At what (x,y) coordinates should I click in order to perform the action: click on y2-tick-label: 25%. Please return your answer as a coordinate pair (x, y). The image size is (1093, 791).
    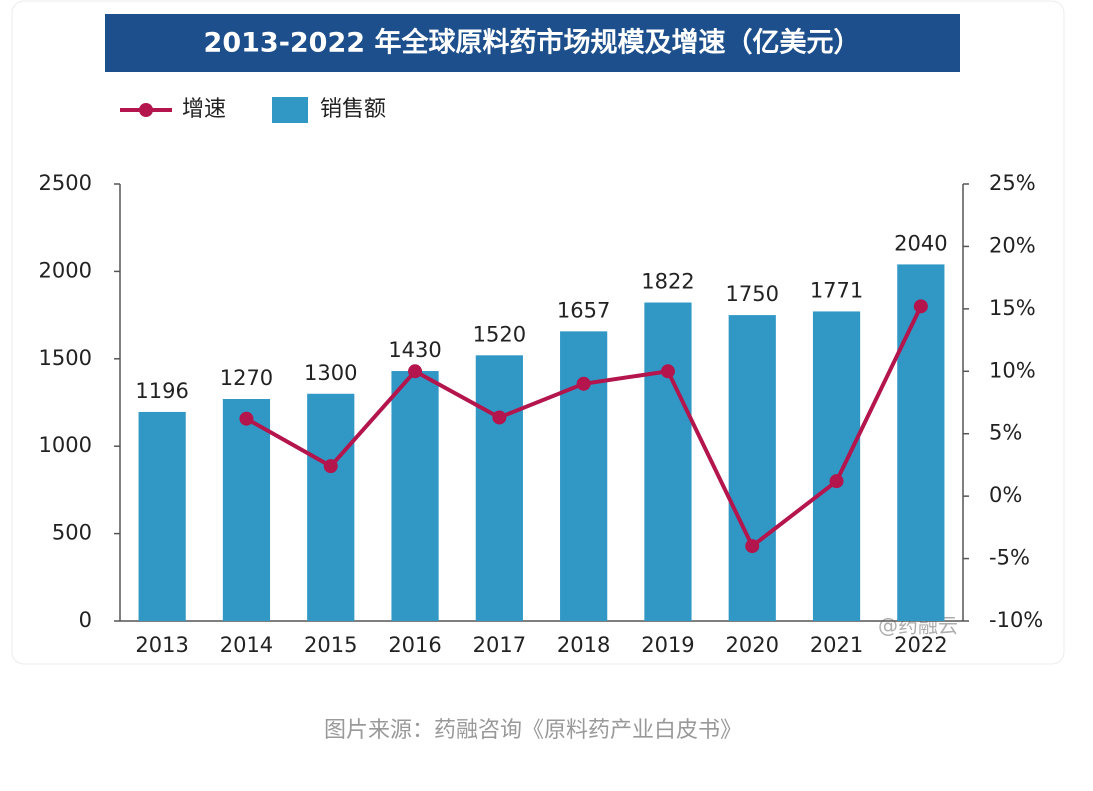
    Looking at the image, I should click on (1012, 183).